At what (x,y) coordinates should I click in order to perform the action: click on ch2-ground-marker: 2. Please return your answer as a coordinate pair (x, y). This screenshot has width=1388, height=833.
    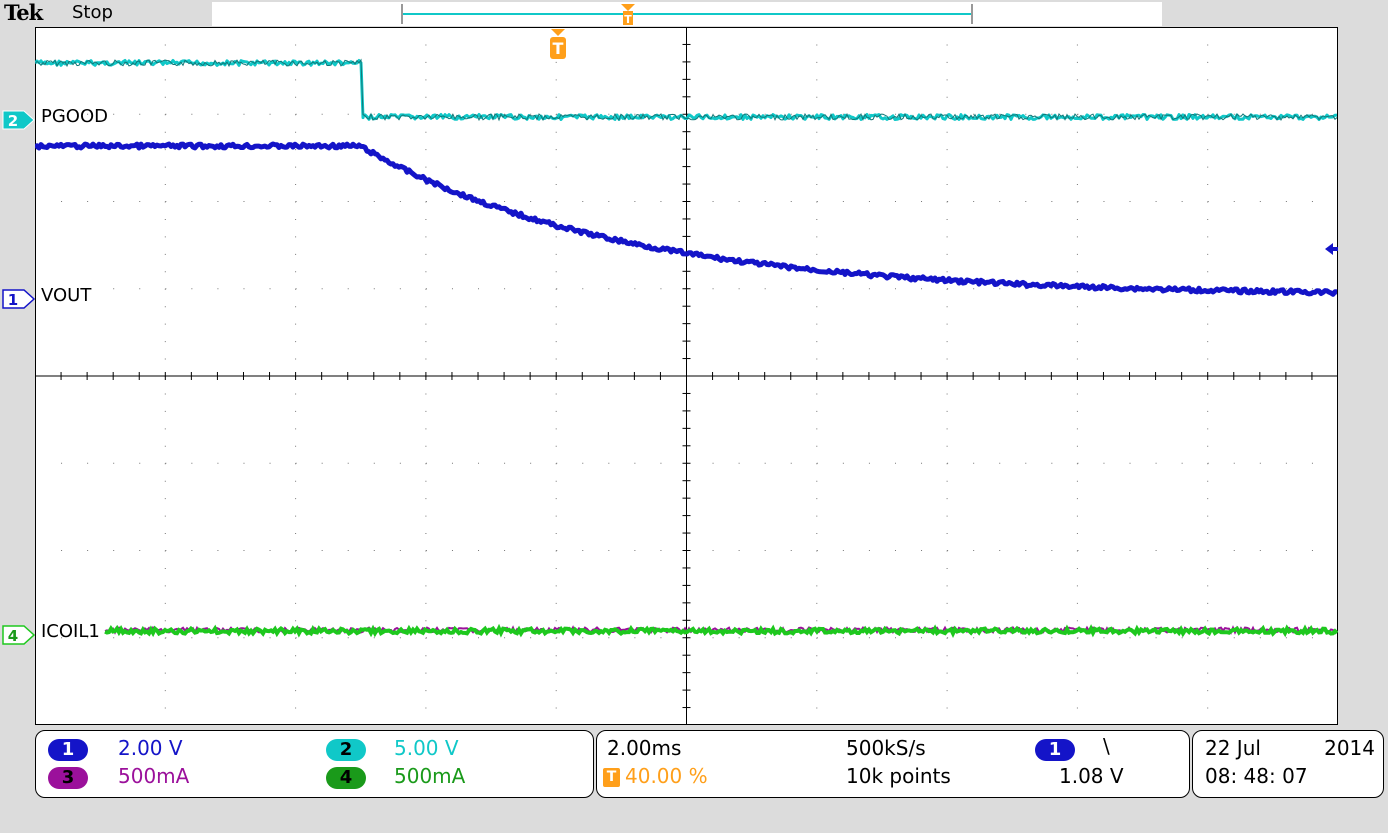
    Looking at the image, I should click on (19, 120).